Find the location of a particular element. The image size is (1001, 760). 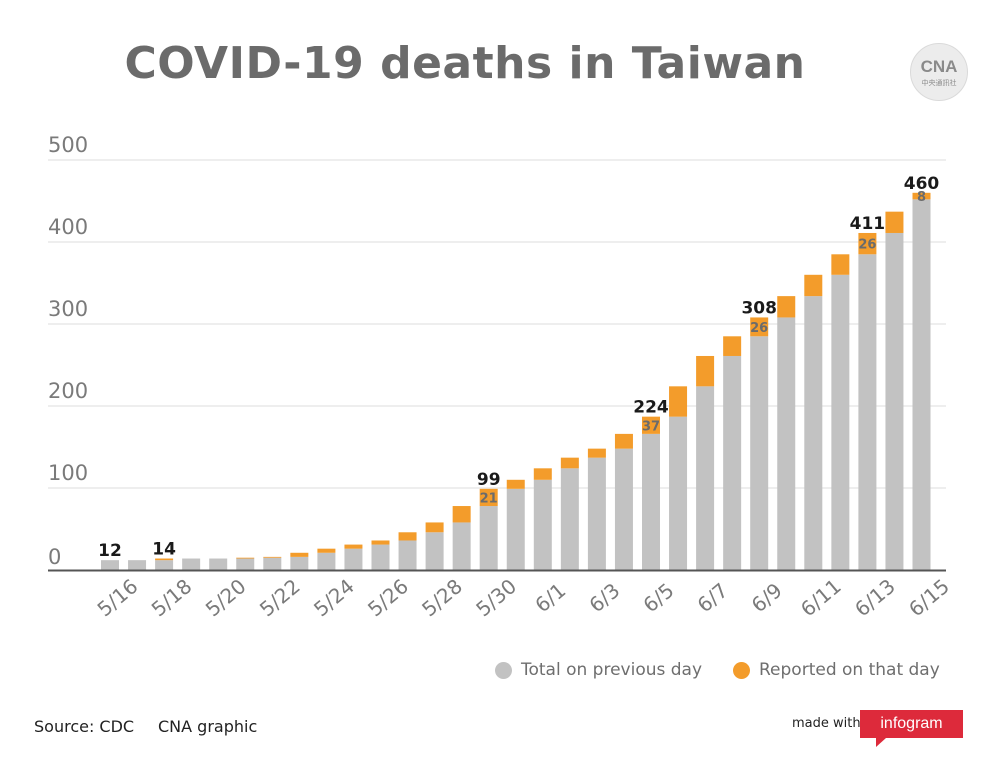

value-label-total: 14 is located at coordinates (164, 550).